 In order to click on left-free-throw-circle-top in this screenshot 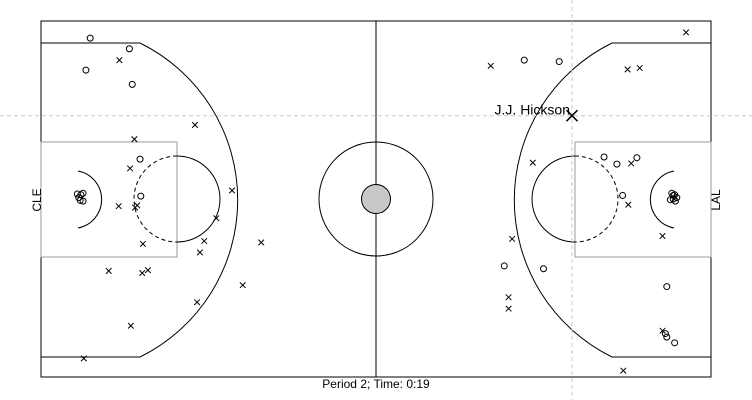, I will do `click(198, 199)`.